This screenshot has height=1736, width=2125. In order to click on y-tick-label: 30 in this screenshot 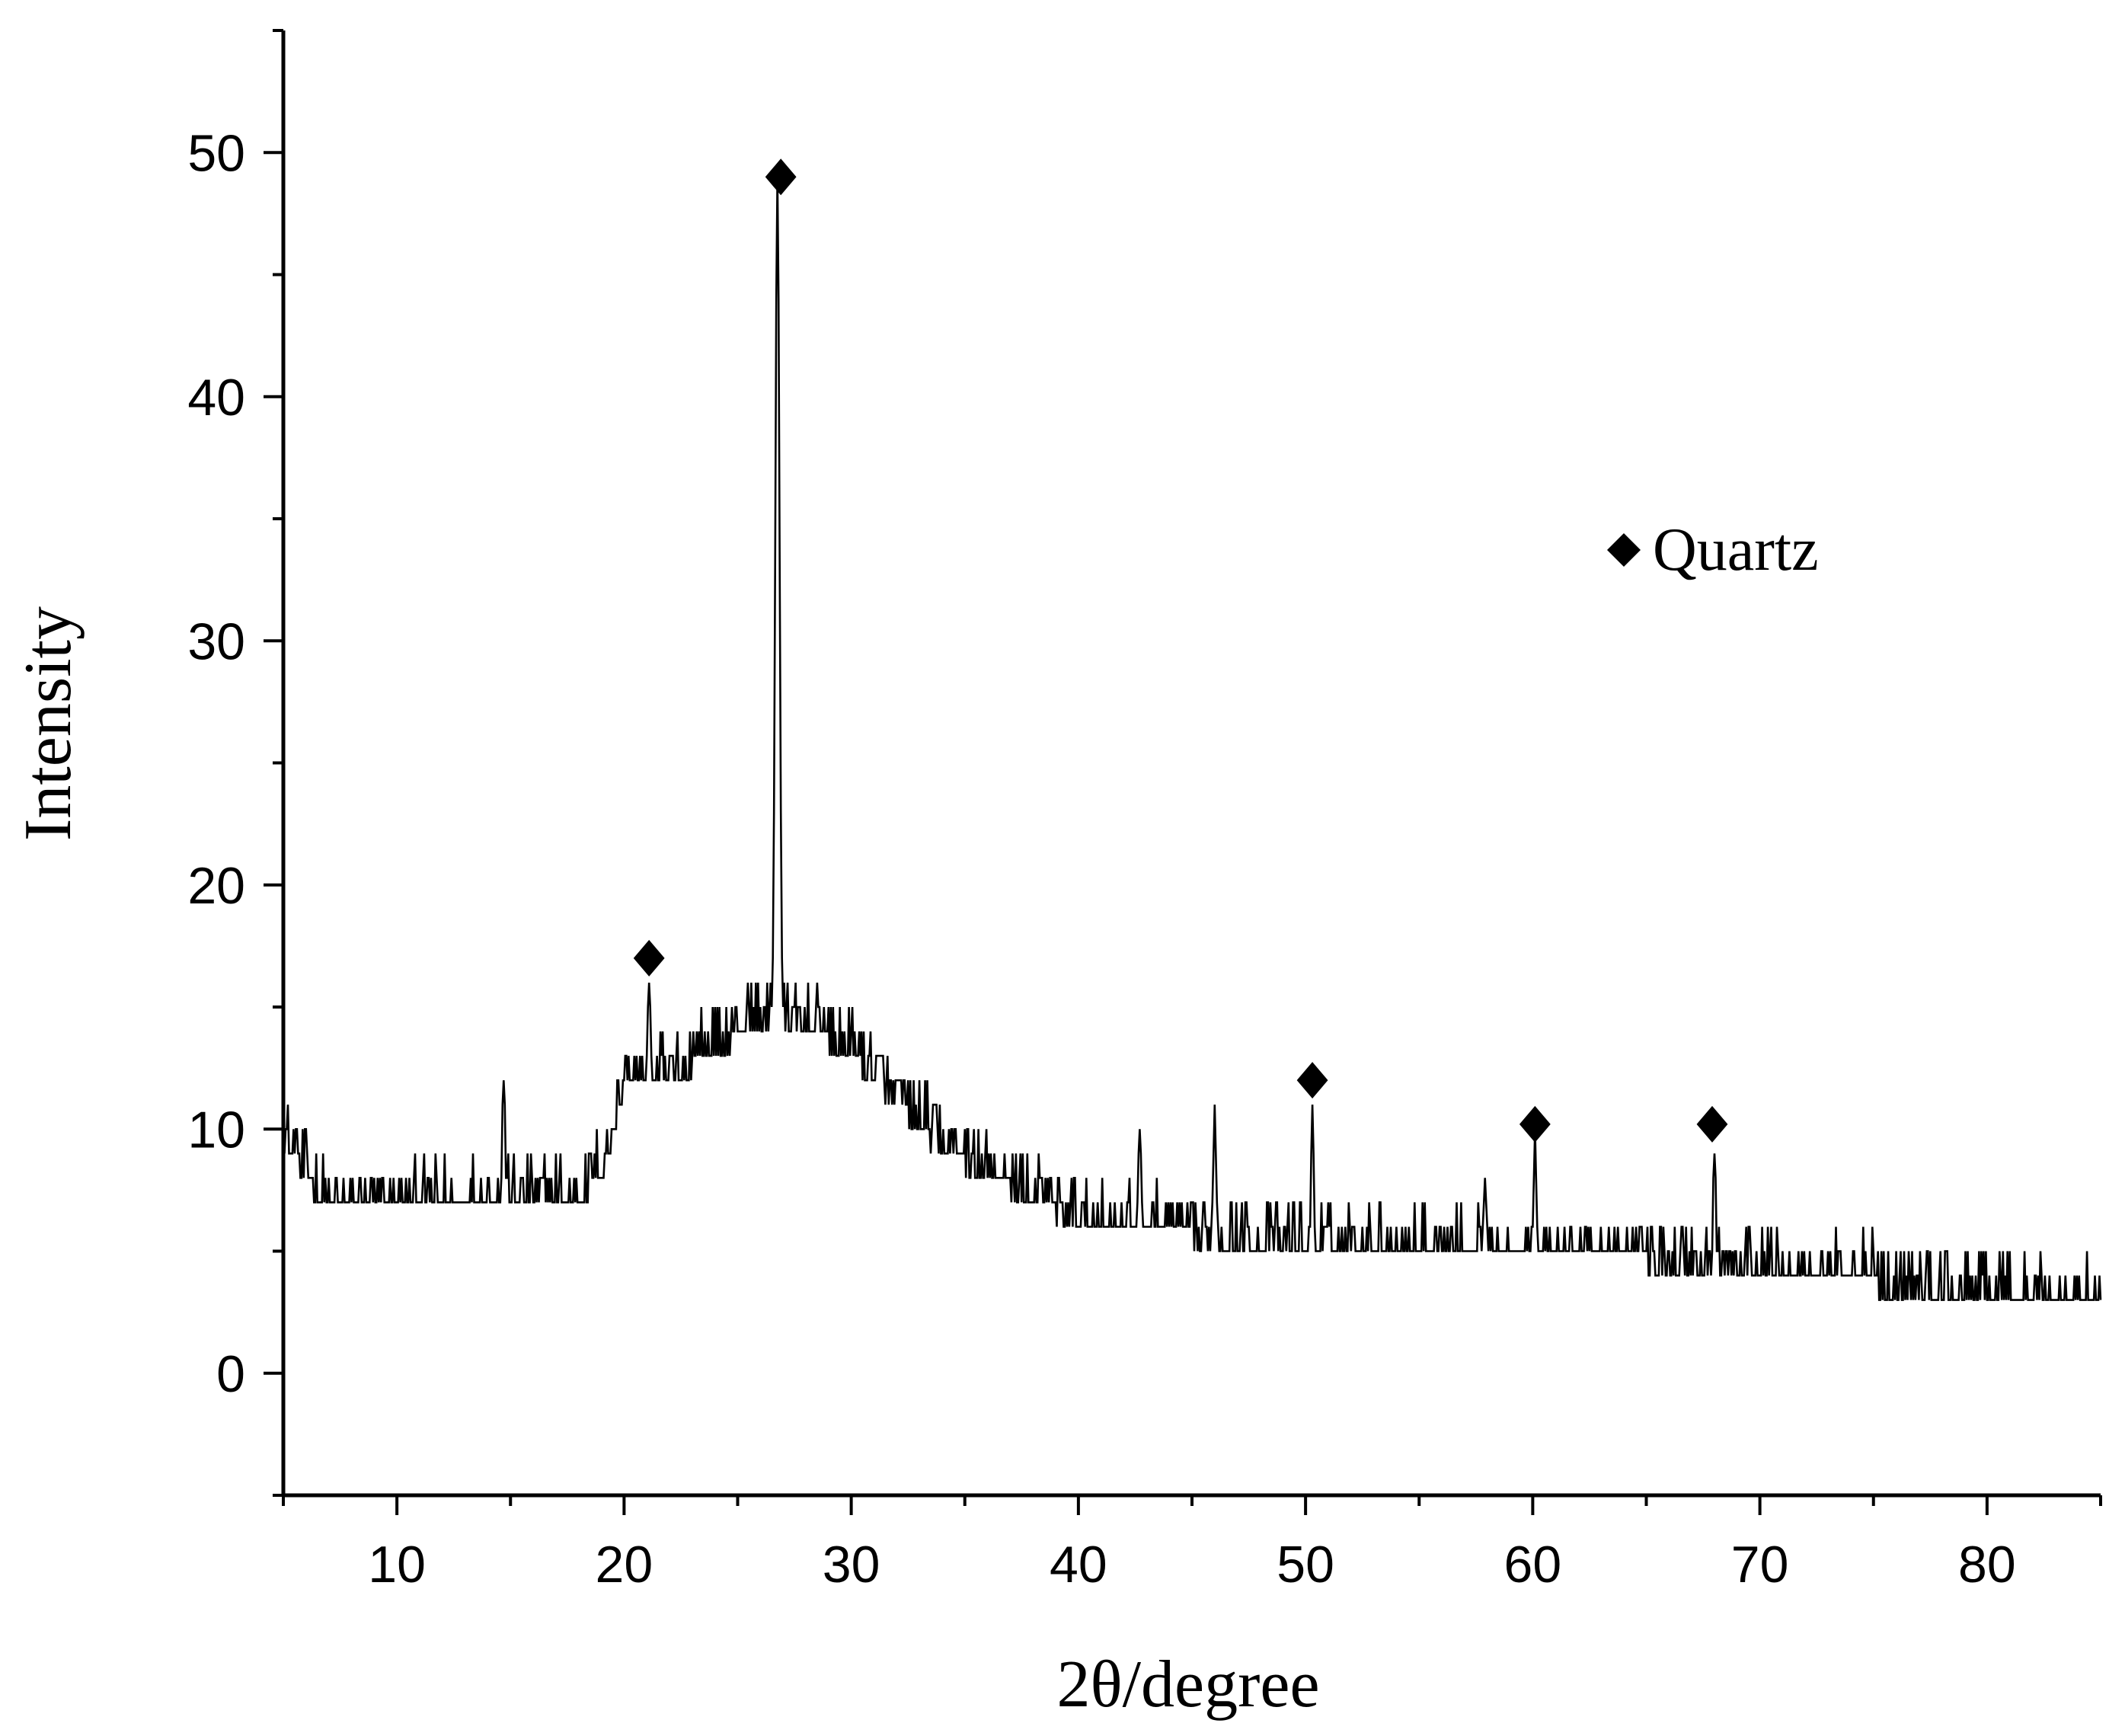, I will do `click(216, 641)`.